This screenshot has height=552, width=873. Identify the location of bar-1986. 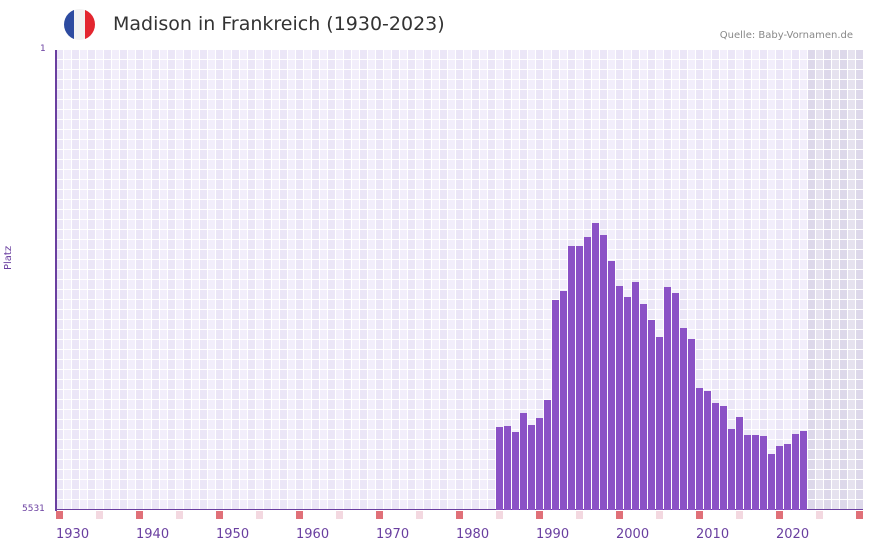
(507, 467).